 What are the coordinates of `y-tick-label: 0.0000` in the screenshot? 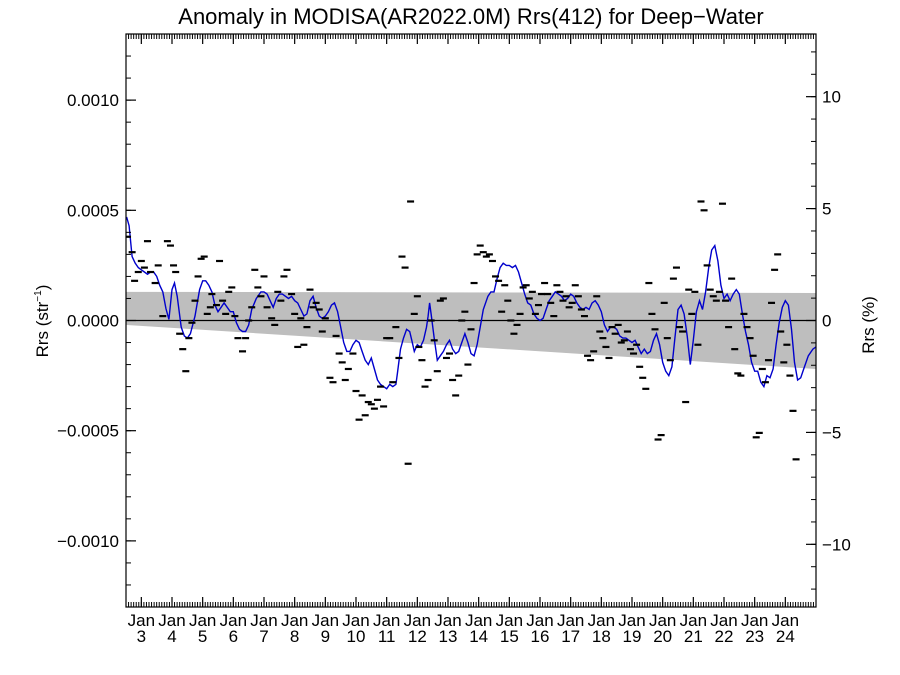 It's located at (93, 321).